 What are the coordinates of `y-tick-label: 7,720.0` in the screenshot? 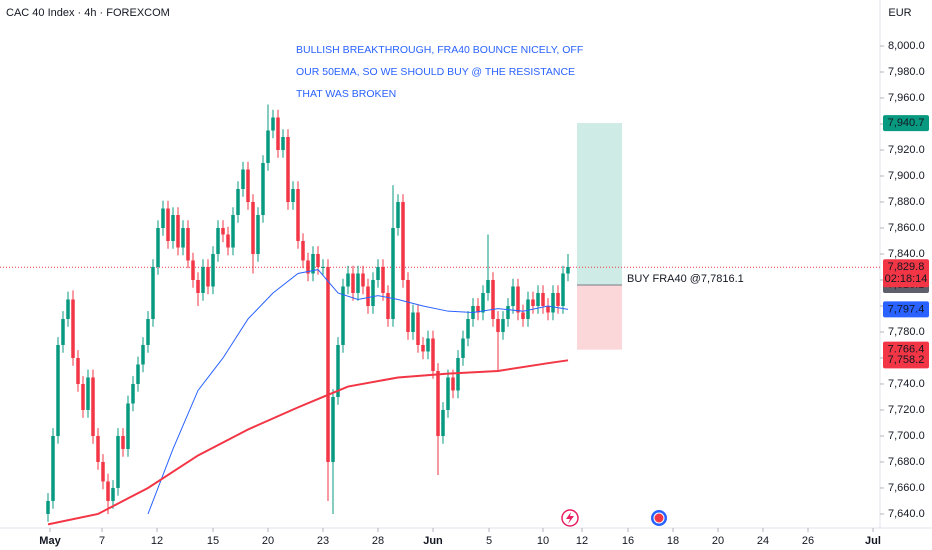 It's located at (906, 410).